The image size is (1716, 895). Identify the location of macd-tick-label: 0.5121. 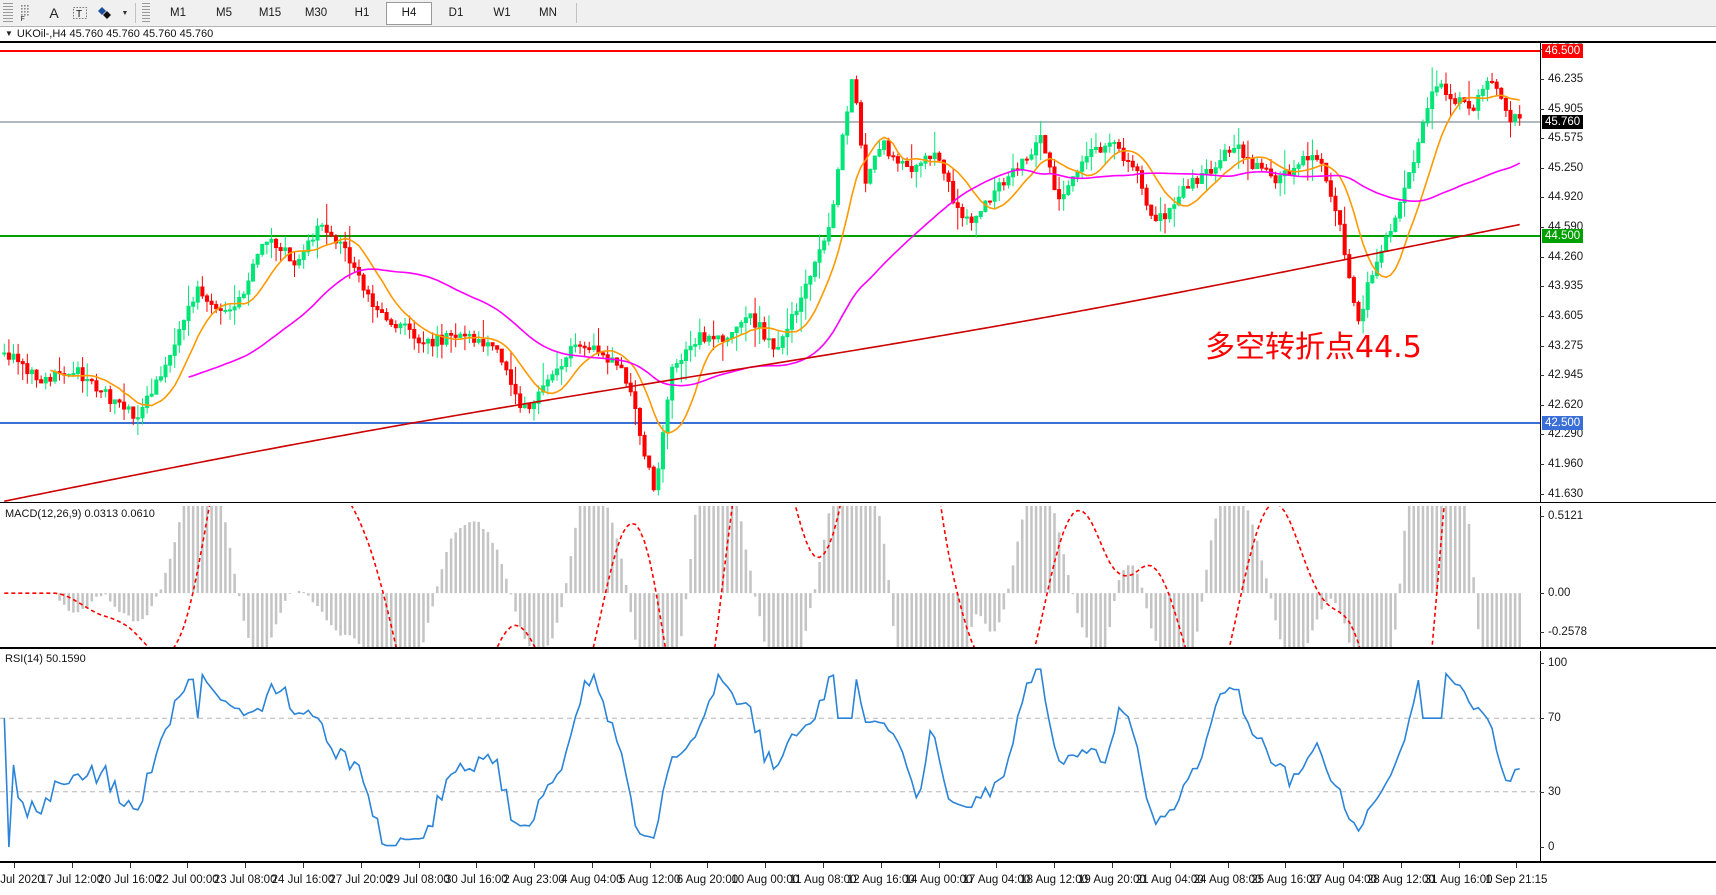
(1566, 516).